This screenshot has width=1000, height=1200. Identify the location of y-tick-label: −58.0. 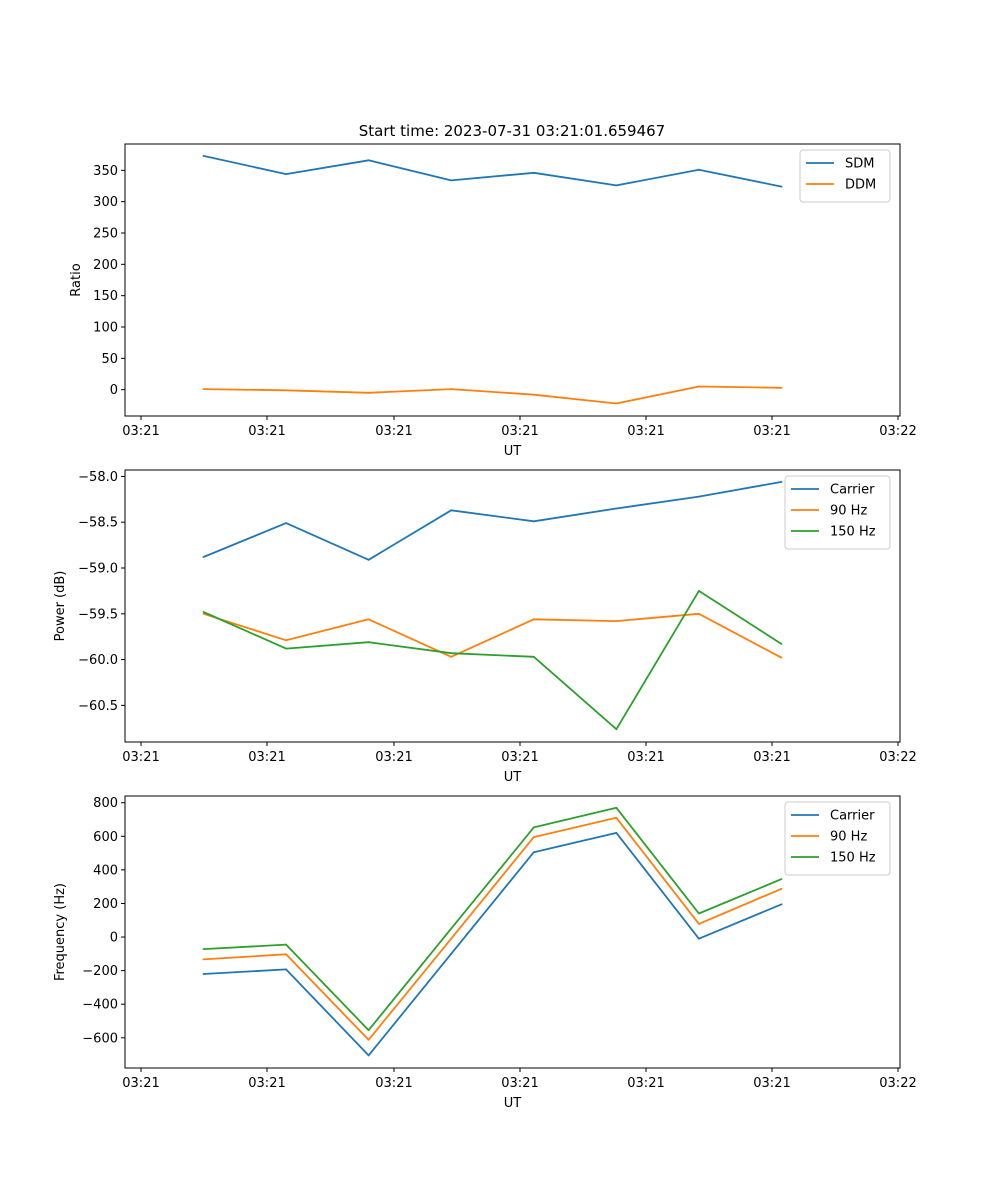
(98, 477).